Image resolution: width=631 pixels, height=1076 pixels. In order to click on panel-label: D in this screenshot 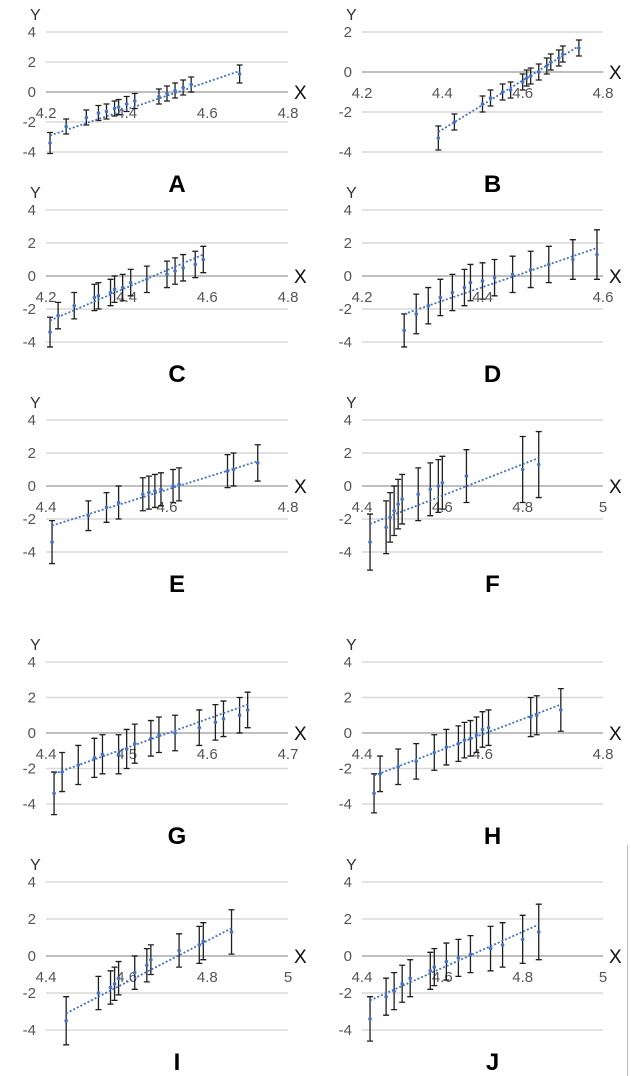, I will do `click(492, 374)`.